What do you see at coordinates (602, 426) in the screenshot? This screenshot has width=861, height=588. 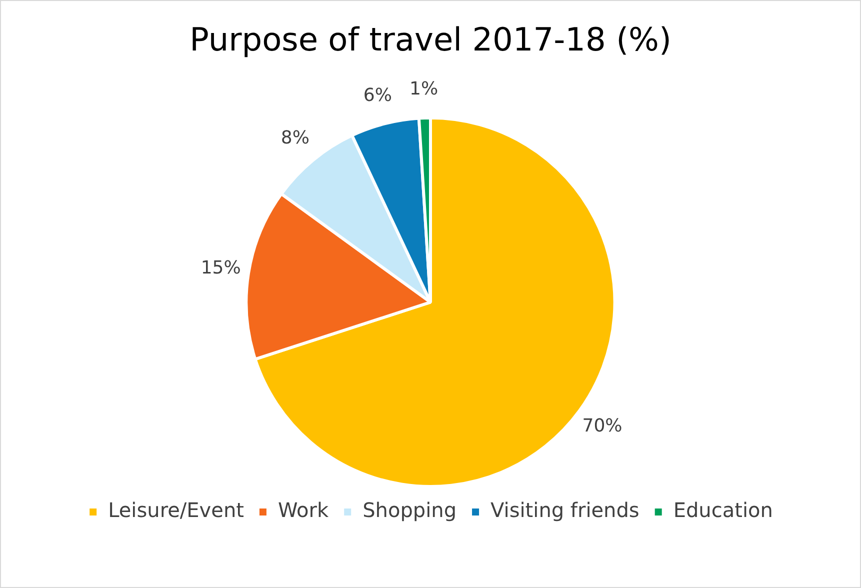 I see `data-label: 70%` at bounding box center [602, 426].